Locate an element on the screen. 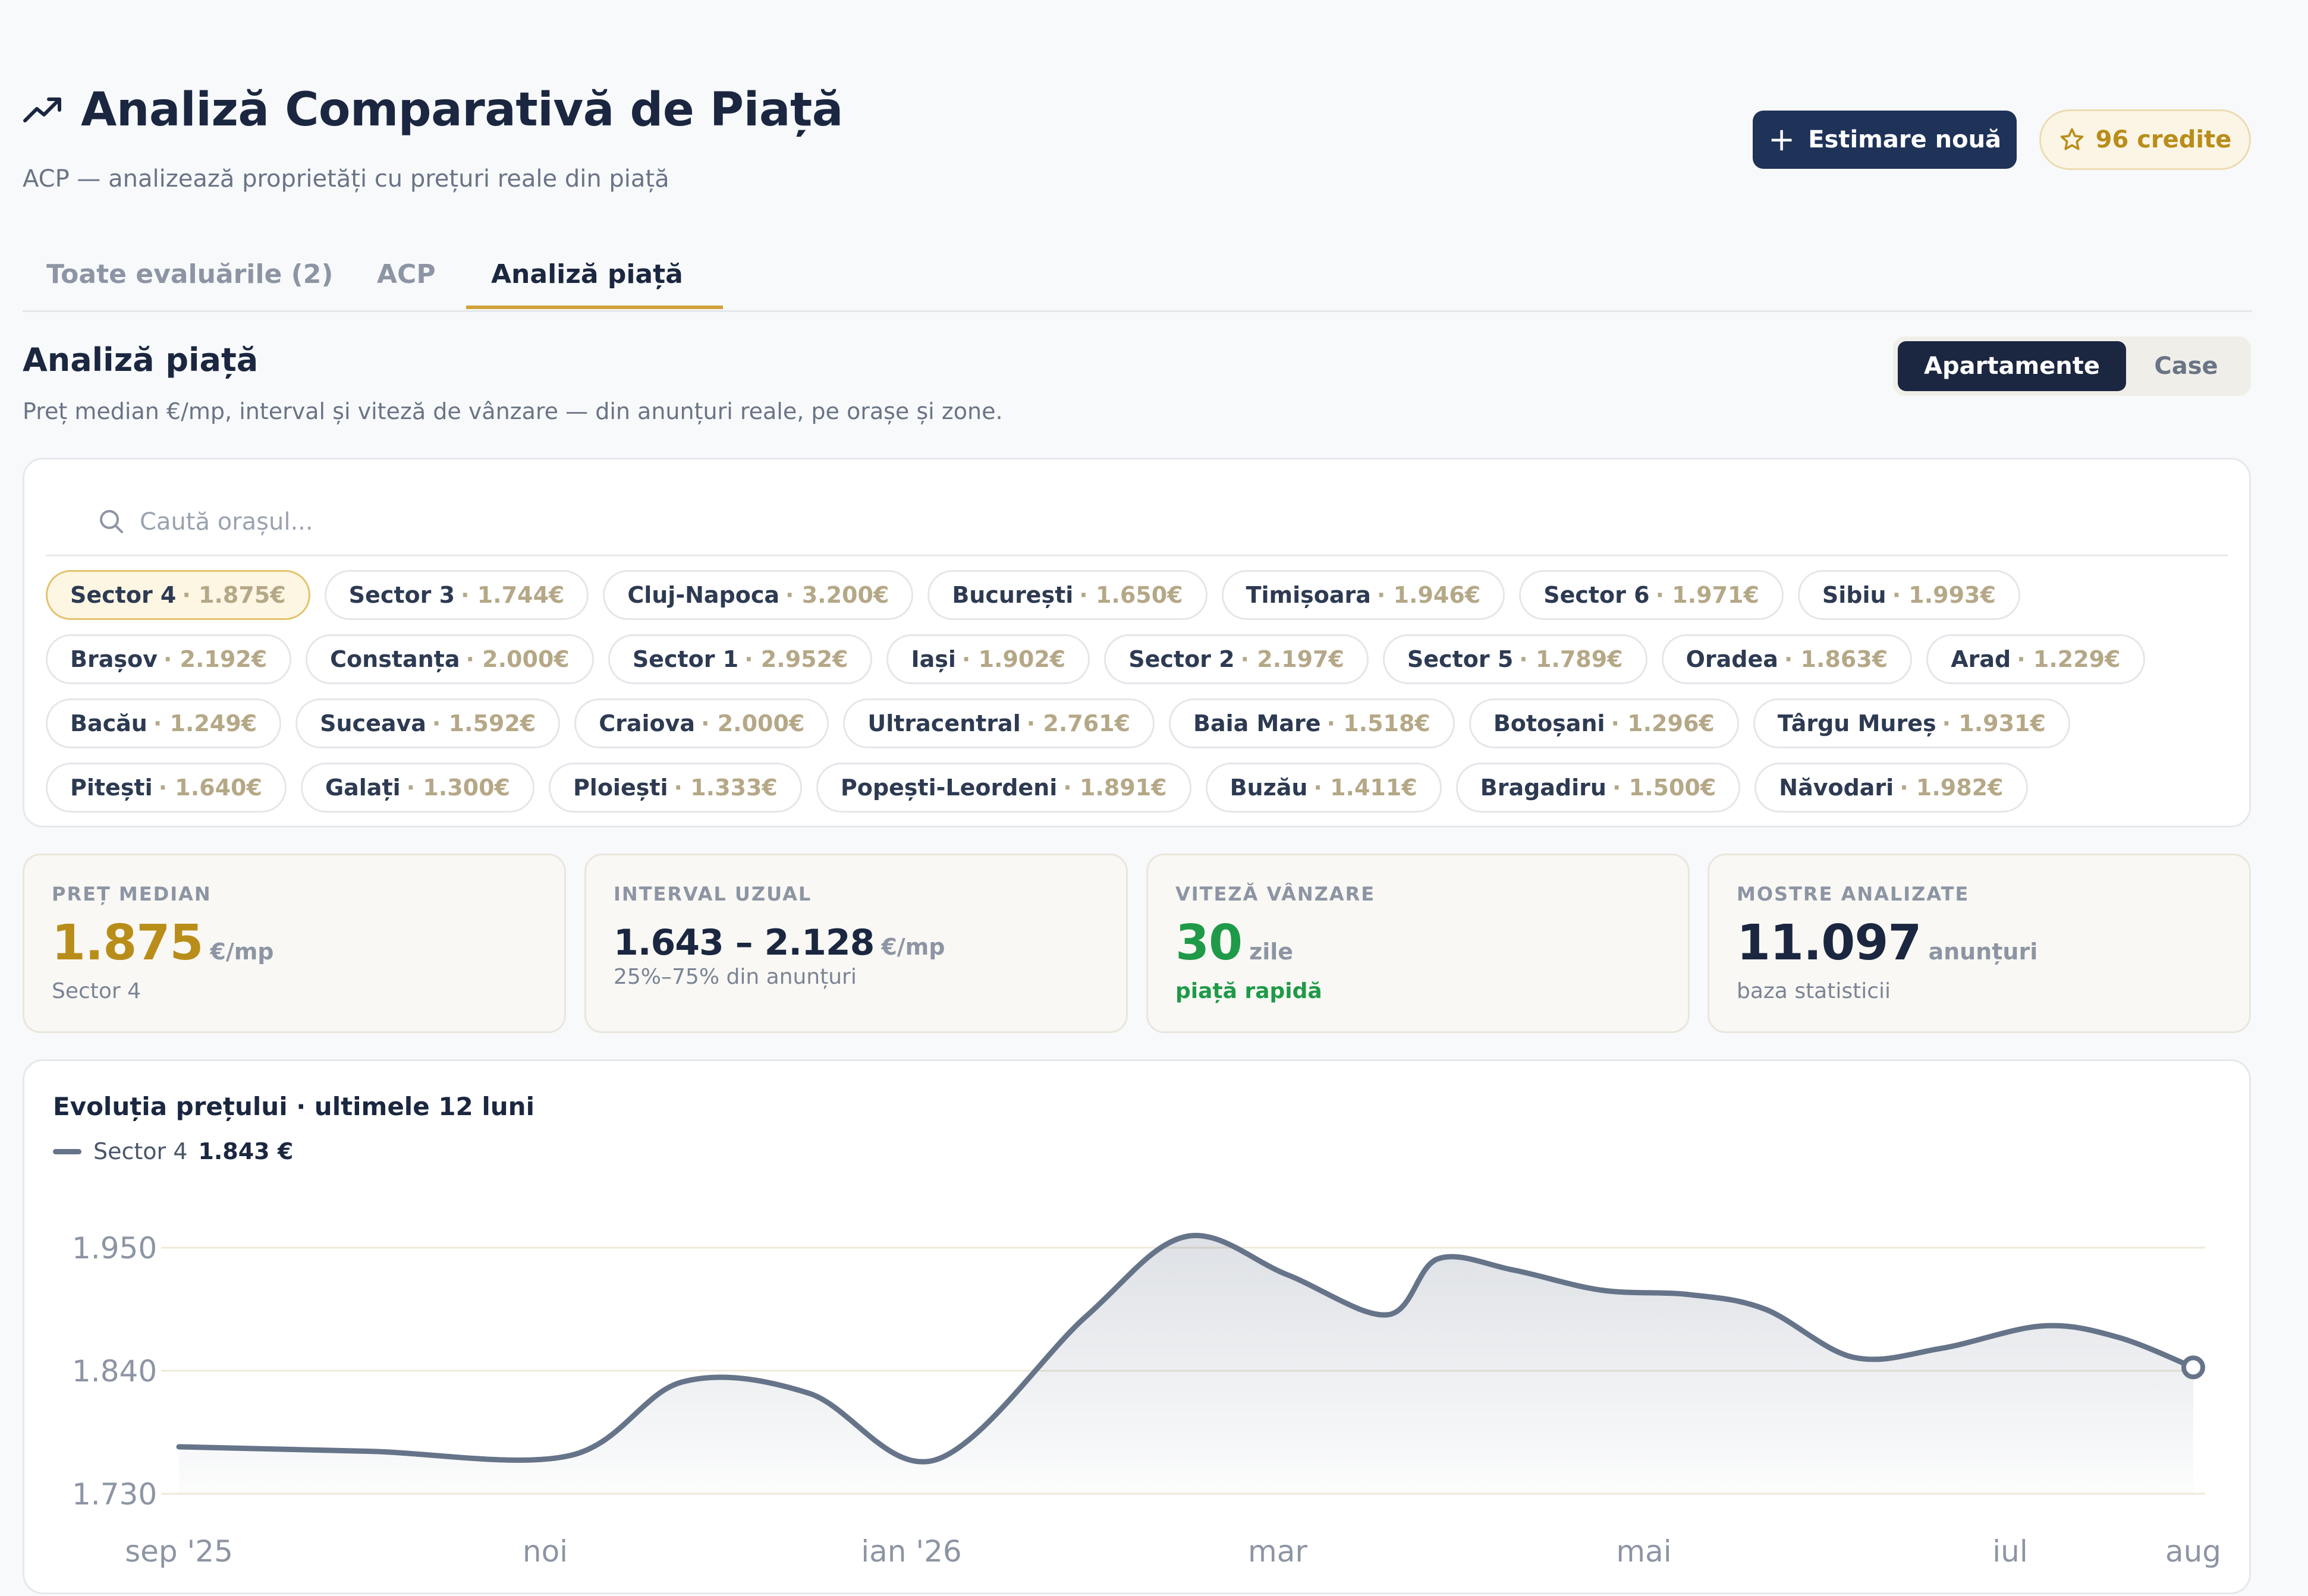  page-title-row: Analiză Comparativă de Piață is located at coordinates (433, 110).